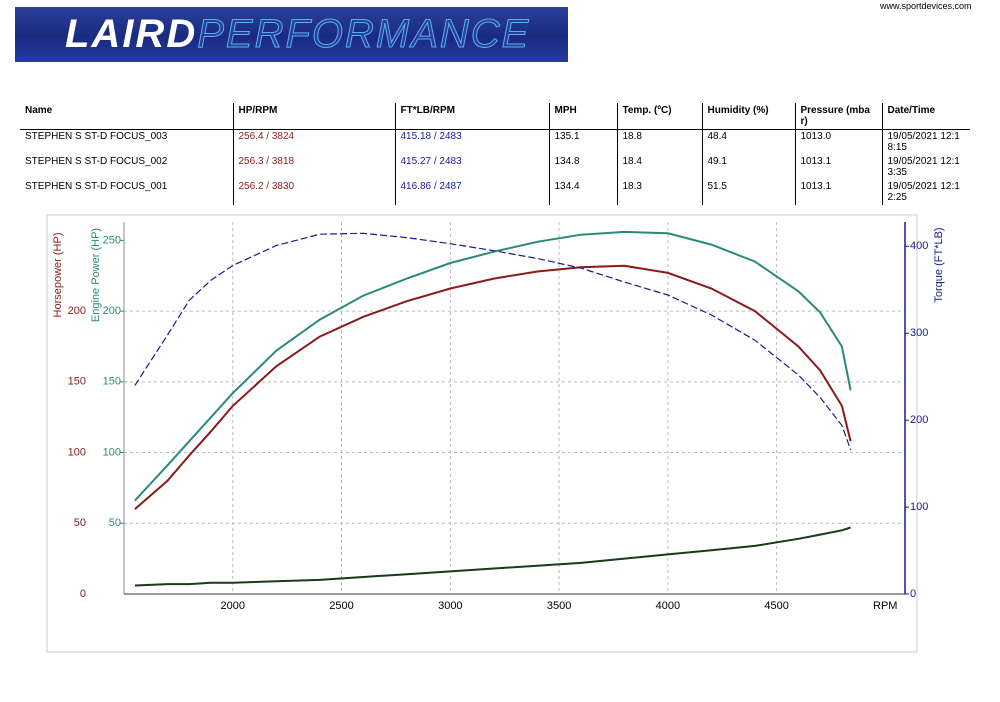 Image resolution: width=1000 pixels, height=702 pixels. Describe the element at coordinates (450, 606) in the screenshot. I see `x-tick-label: 3000` at that location.